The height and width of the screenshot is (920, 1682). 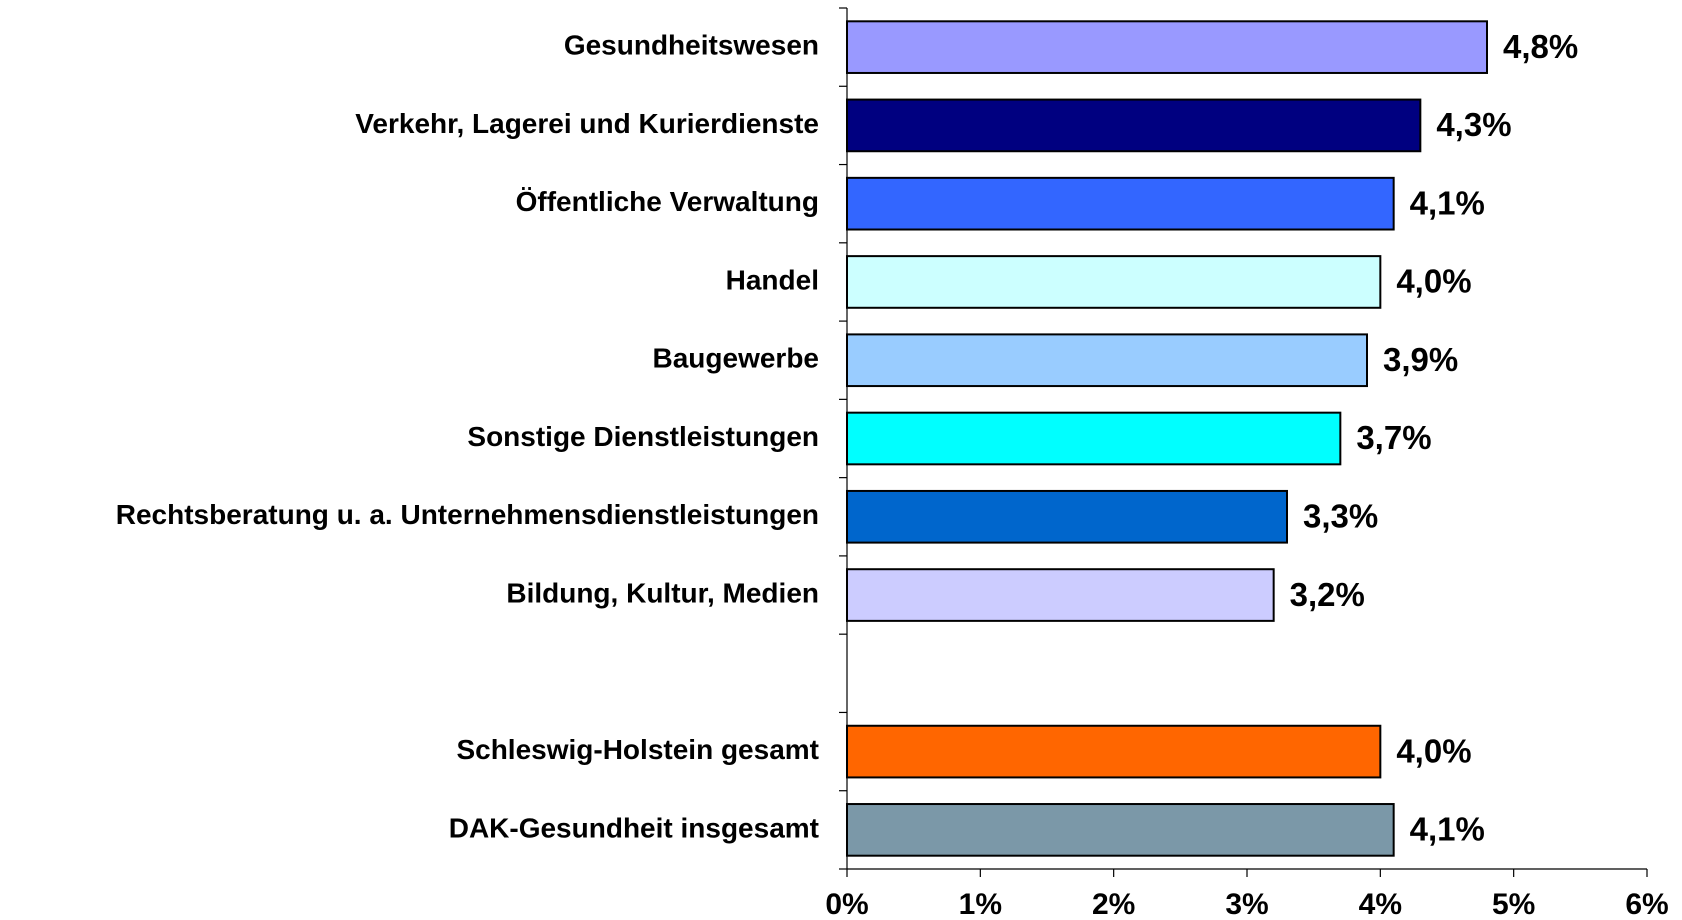 What do you see at coordinates (1246, 904) in the screenshot?
I see `x-tick-label: 3%` at bounding box center [1246, 904].